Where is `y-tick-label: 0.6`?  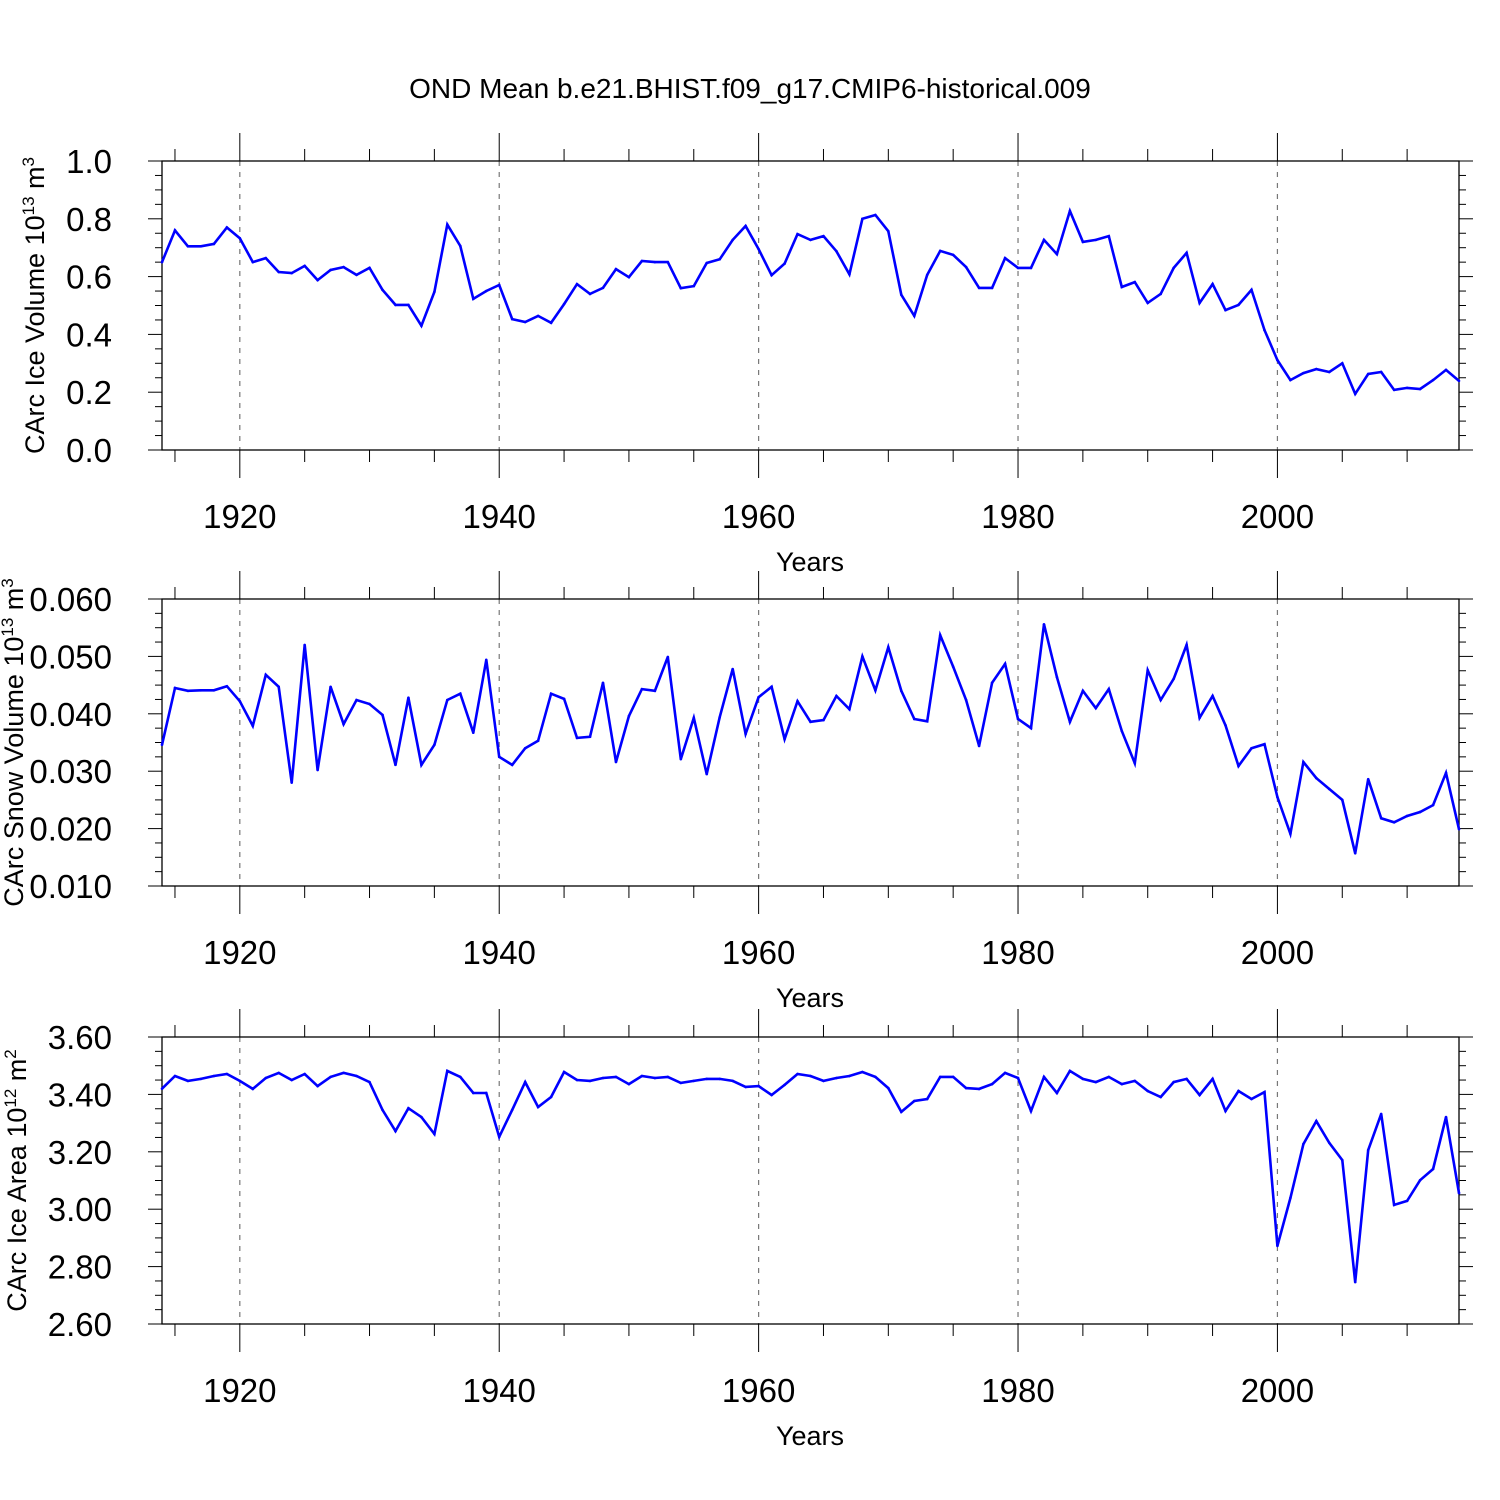 y-tick-label: 0.6 is located at coordinates (89, 277).